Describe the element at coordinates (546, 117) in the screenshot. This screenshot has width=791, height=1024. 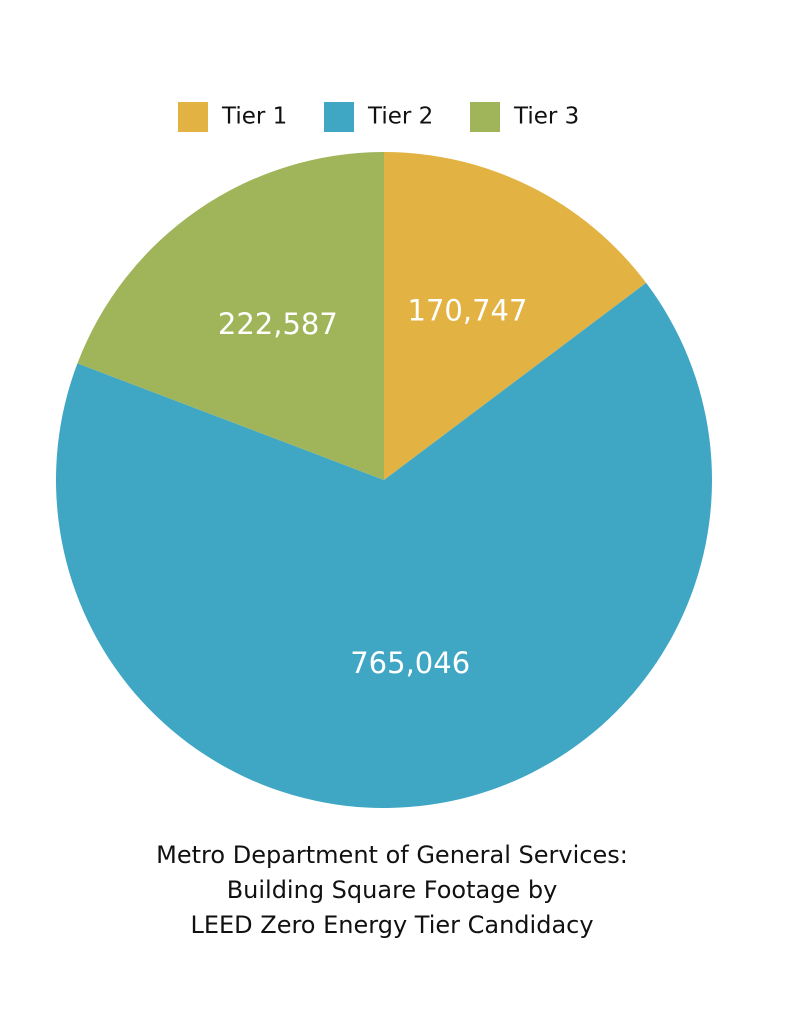
I see `legend-label: Tier 3` at that location.